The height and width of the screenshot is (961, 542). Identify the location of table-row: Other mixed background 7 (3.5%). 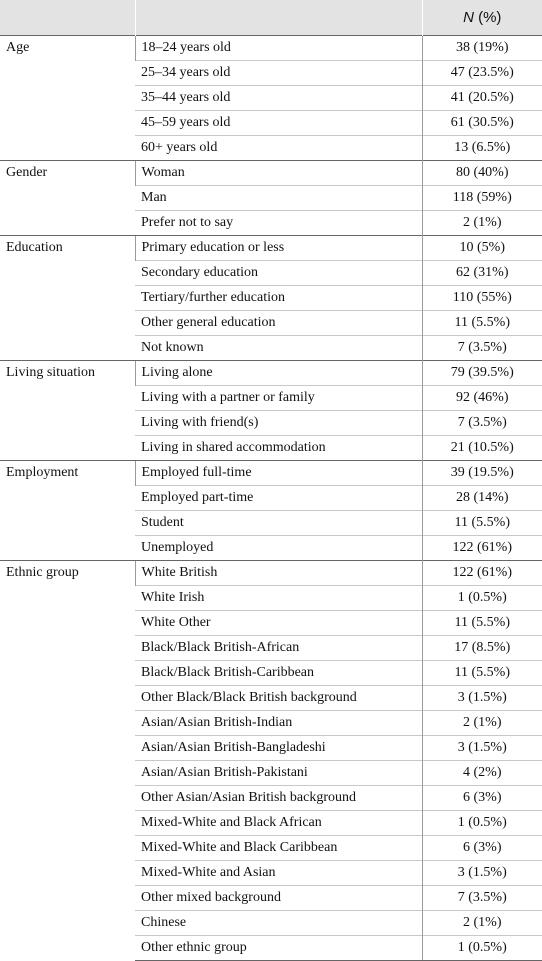
(271, 898).